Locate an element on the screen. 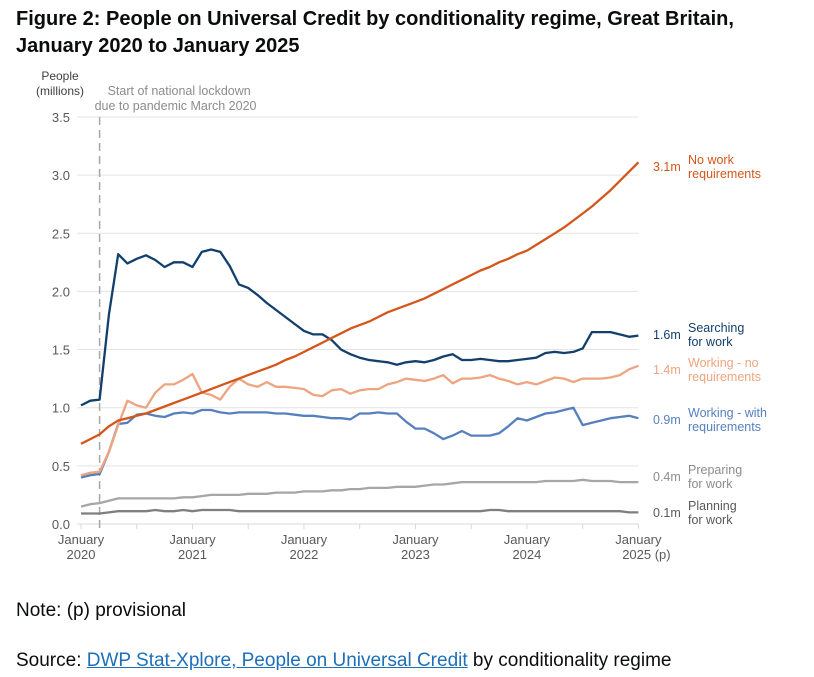  series-label: Working - no is located at coordinates (723, 363).